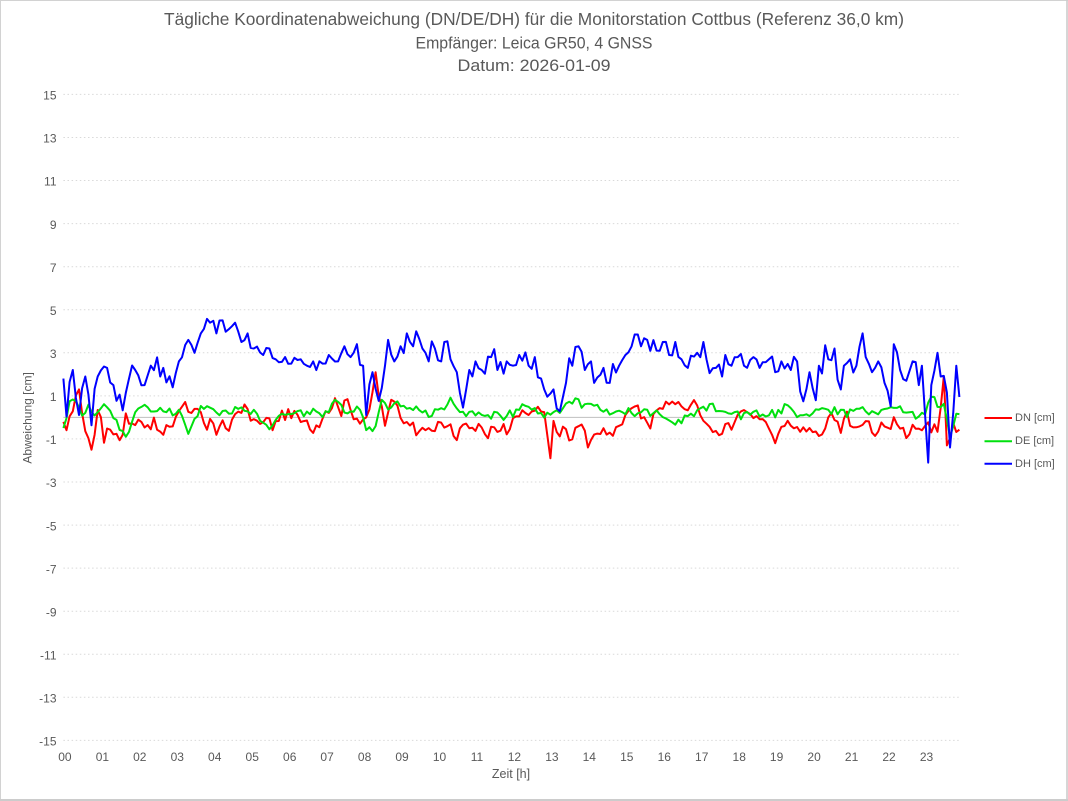  Describe the element at coordinates (365, 757) in the screenshot. I see `svg-text: 08` at that location.